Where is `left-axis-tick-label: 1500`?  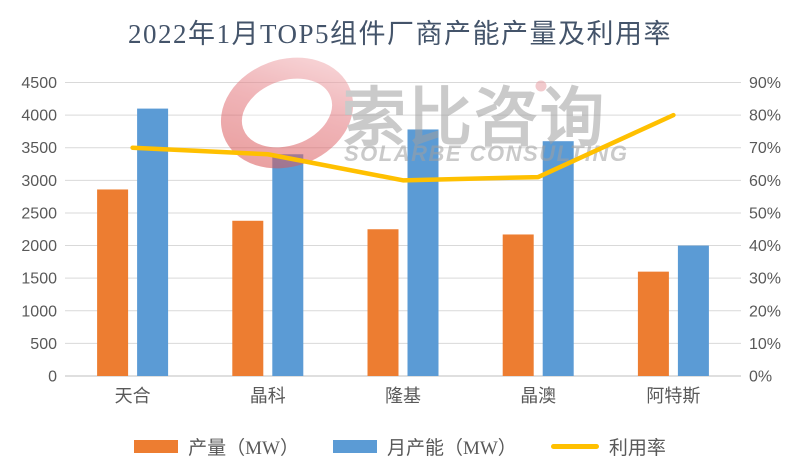
left-axis-tick-label: 1500 is located at coordinates (39, 279).